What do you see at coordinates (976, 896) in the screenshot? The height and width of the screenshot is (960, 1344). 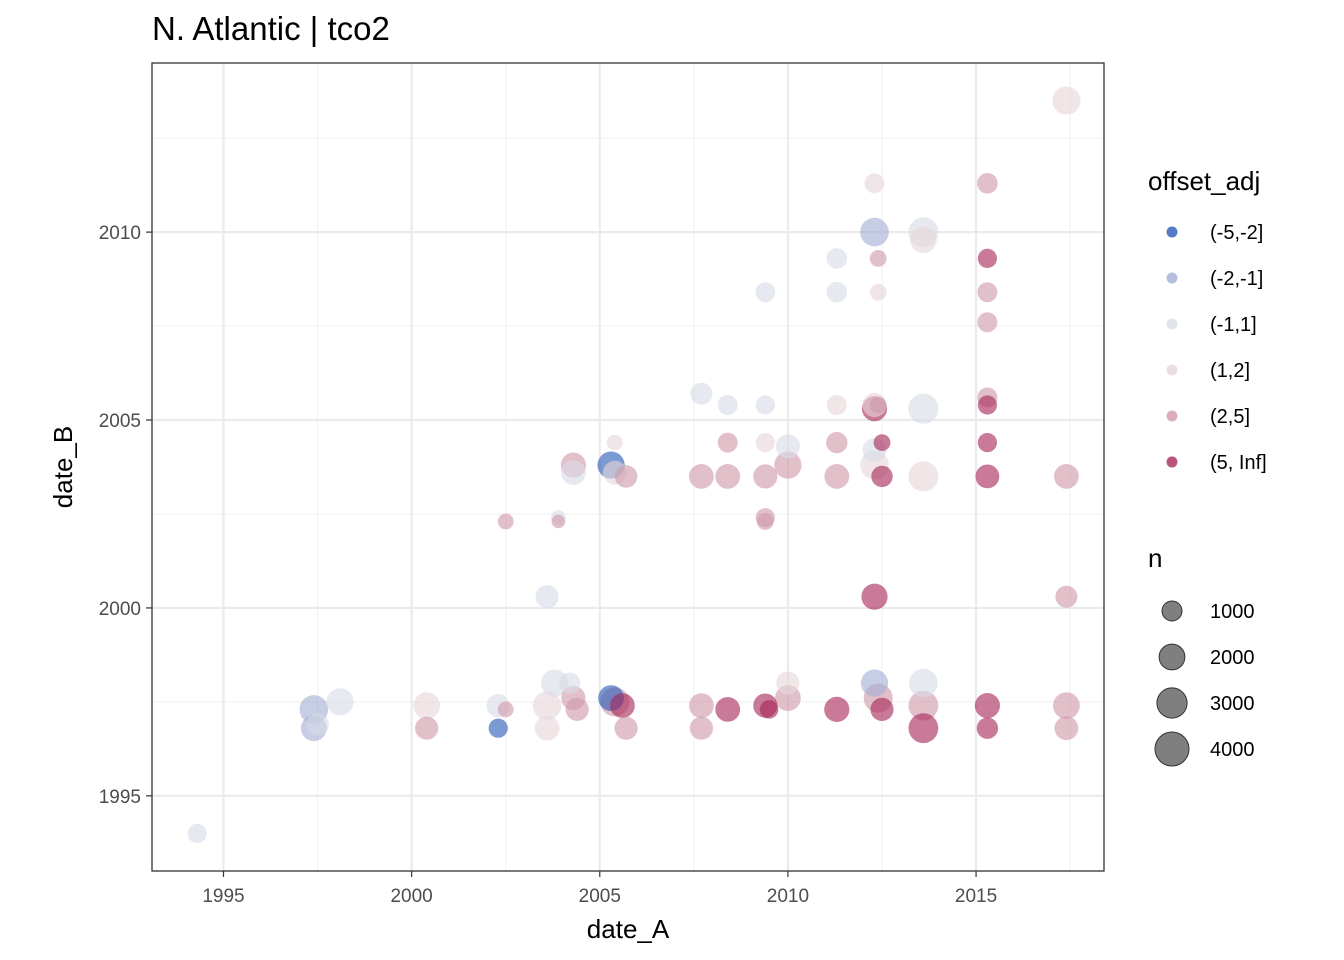 I see `x-tick-label: 2015` at bounding box center [976, 896].